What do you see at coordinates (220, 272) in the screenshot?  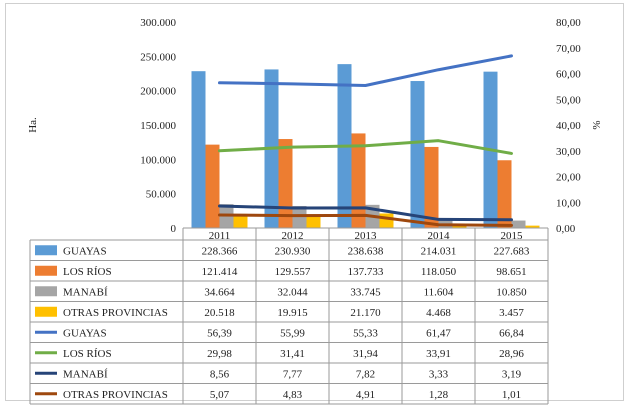 I see `table-cell-value: 121.414` at bounding box center [220, 272].